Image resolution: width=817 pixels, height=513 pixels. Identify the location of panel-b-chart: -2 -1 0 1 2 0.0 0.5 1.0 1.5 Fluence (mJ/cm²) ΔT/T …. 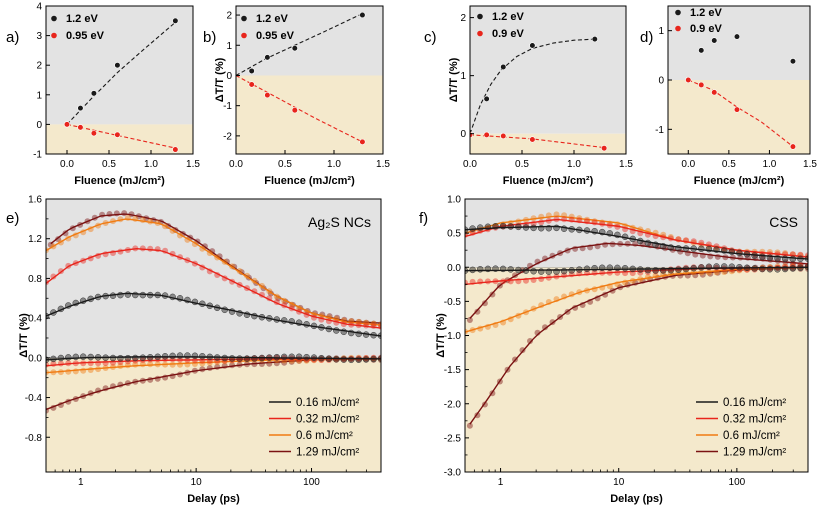
(296, 96).